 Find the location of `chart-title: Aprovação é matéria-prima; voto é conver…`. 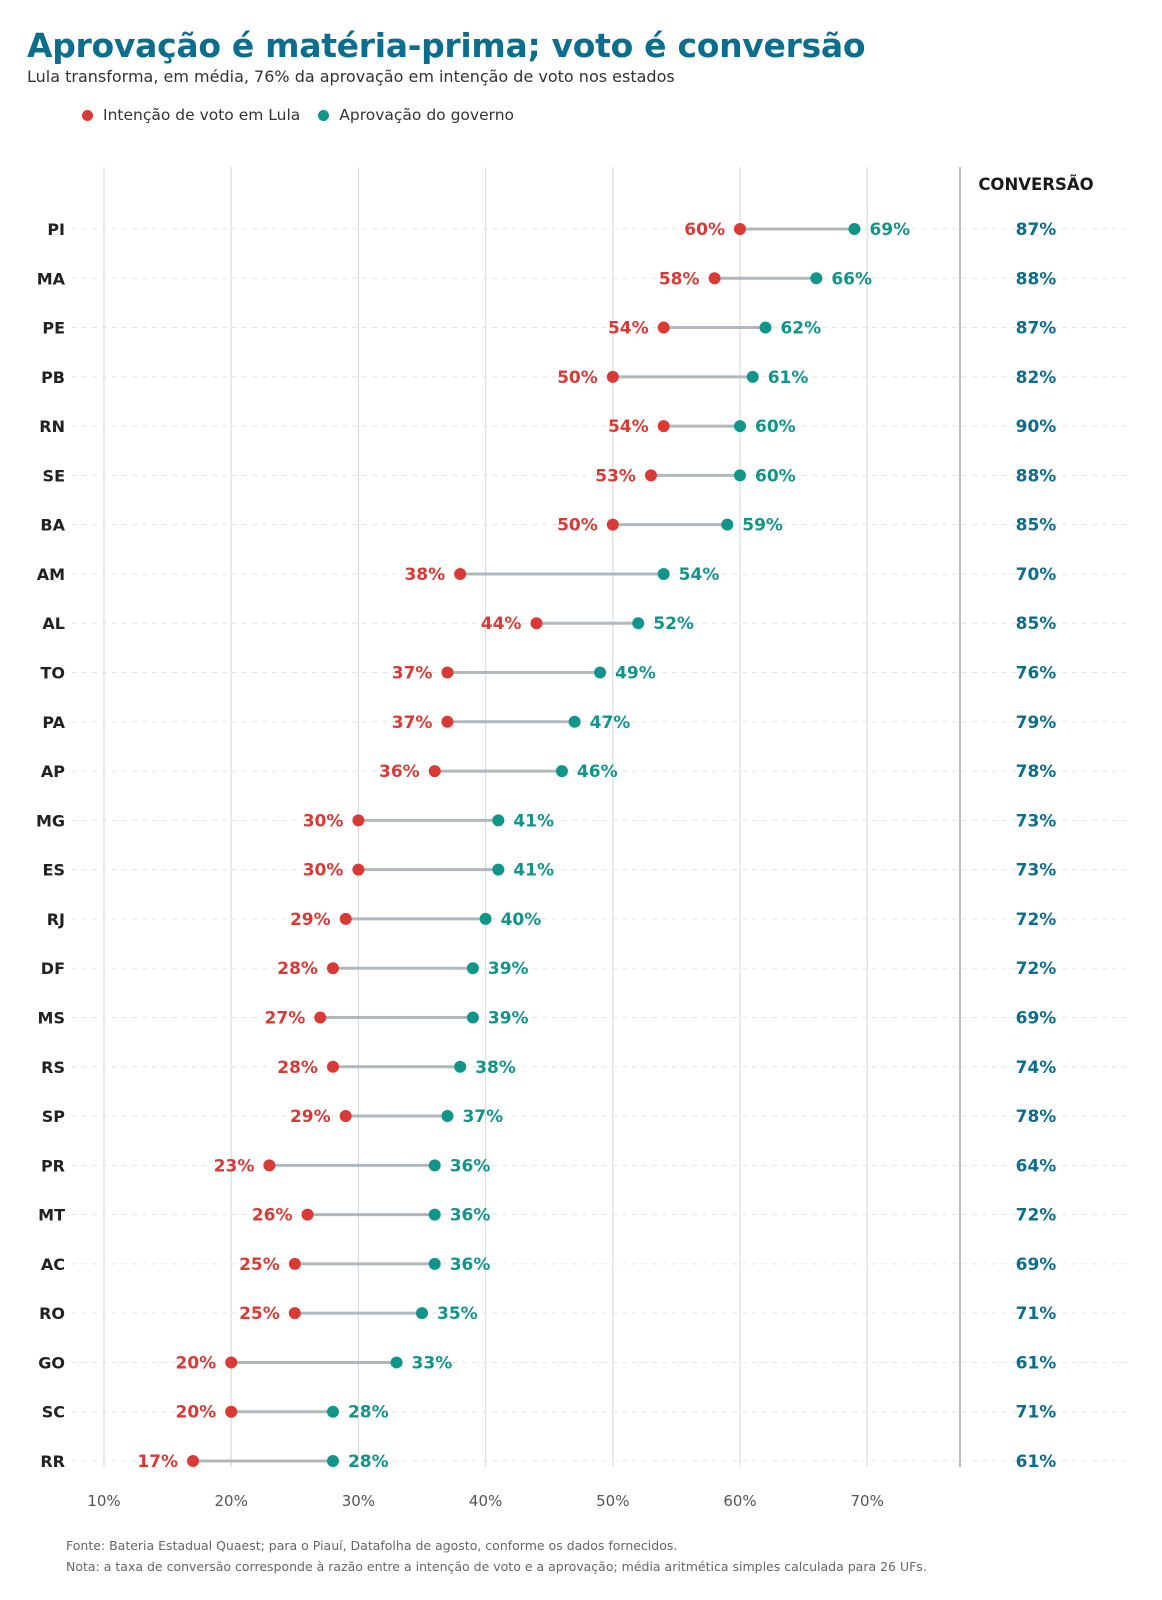

chart-title: Aprovação é matéria-prima; voto é conver… is located at coordinates (446, 45).